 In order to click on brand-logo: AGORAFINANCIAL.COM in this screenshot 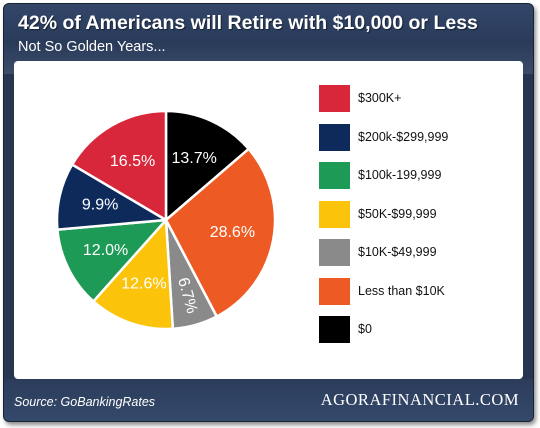, I will do `click(419, 399)`.